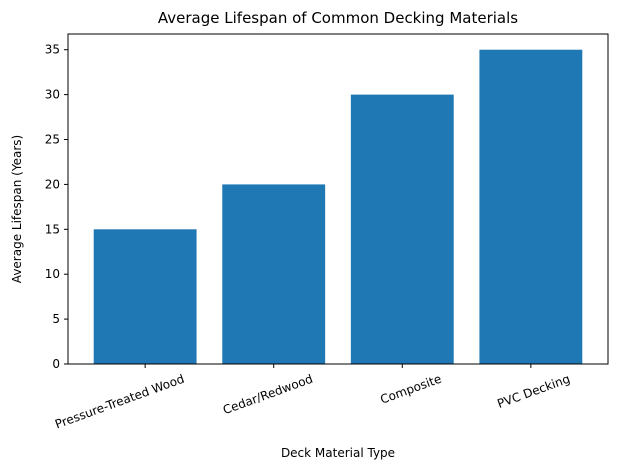  I want to click on bar-pvc-decking, so click(531, 206).